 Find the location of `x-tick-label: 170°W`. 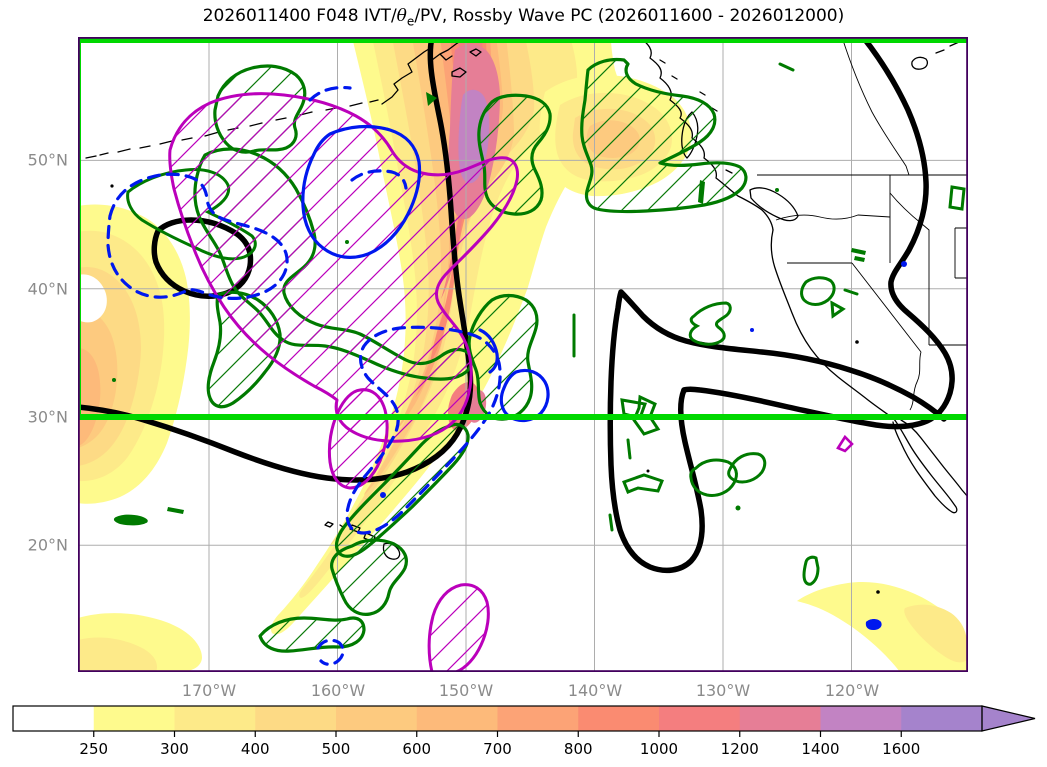

x-tick-label: 170°W is located at coordinates (209, 690).